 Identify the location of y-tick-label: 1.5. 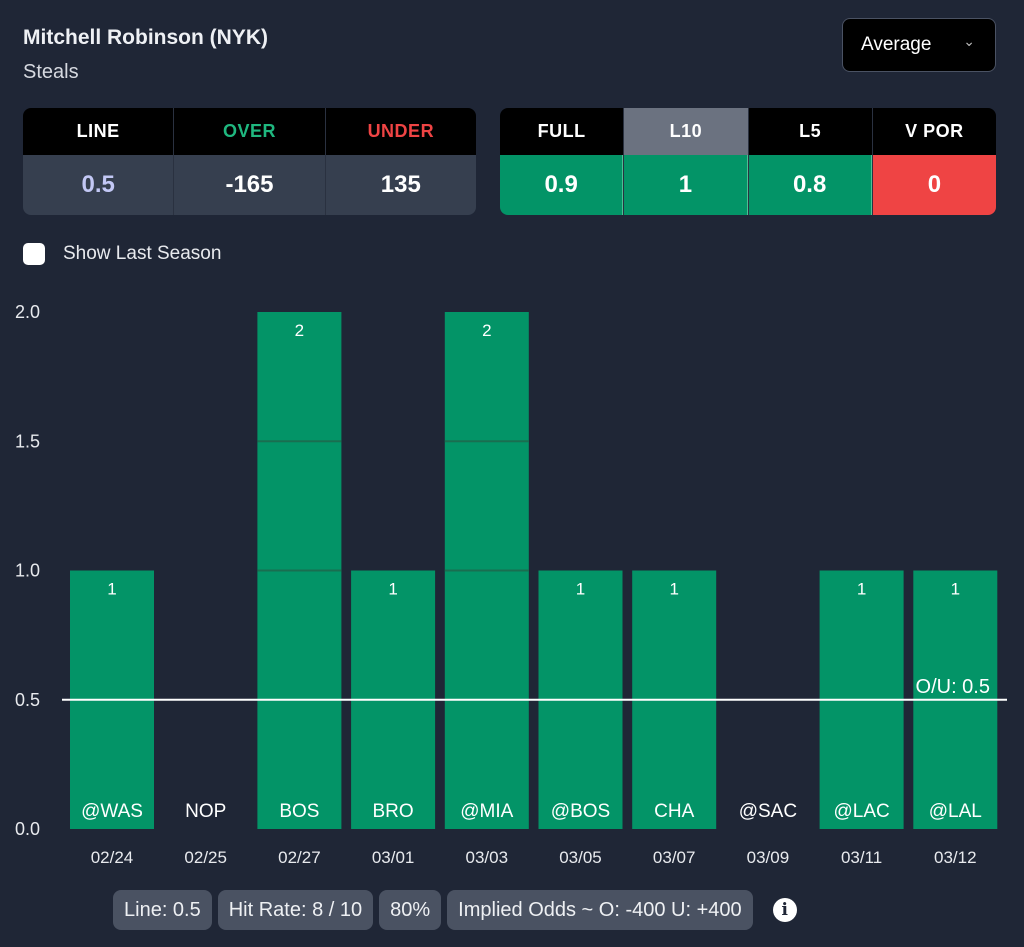
(27, 441).